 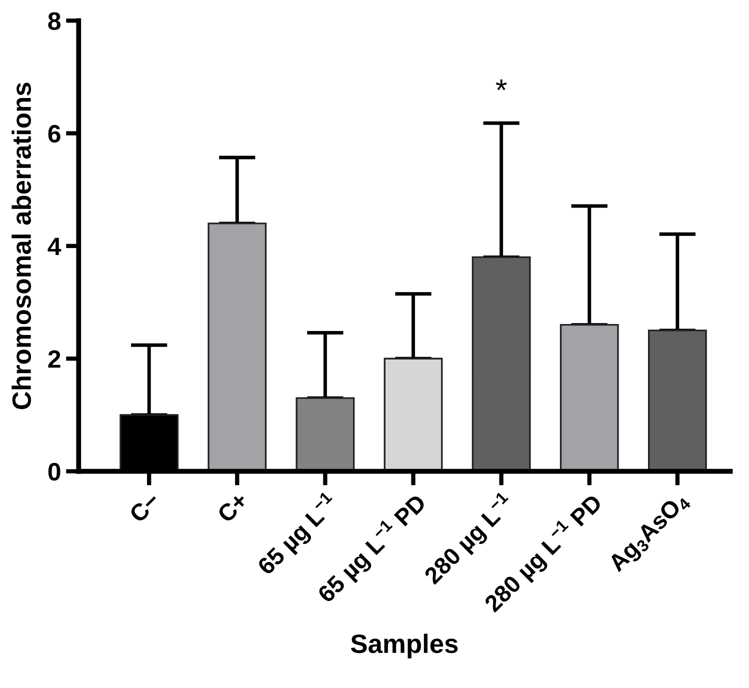 I want to click on y-tick-label: 6, so click(x=54, y=133).